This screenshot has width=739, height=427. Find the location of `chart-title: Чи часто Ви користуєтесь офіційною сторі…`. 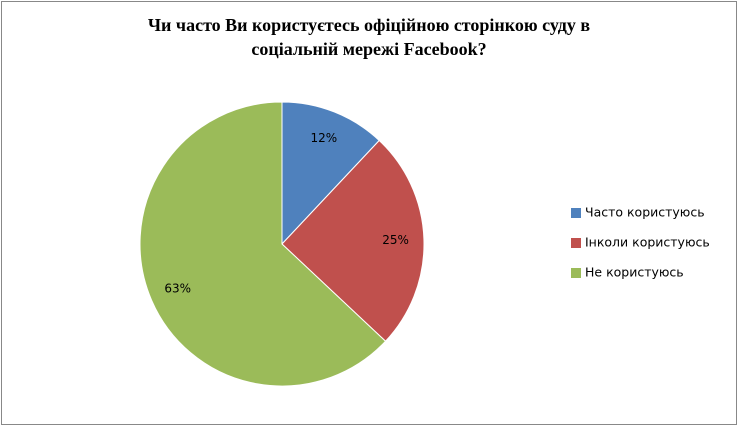

chart-title: Чи часто Ви користуєтесь офіційною сторі… is located at coordinates (369, 25).